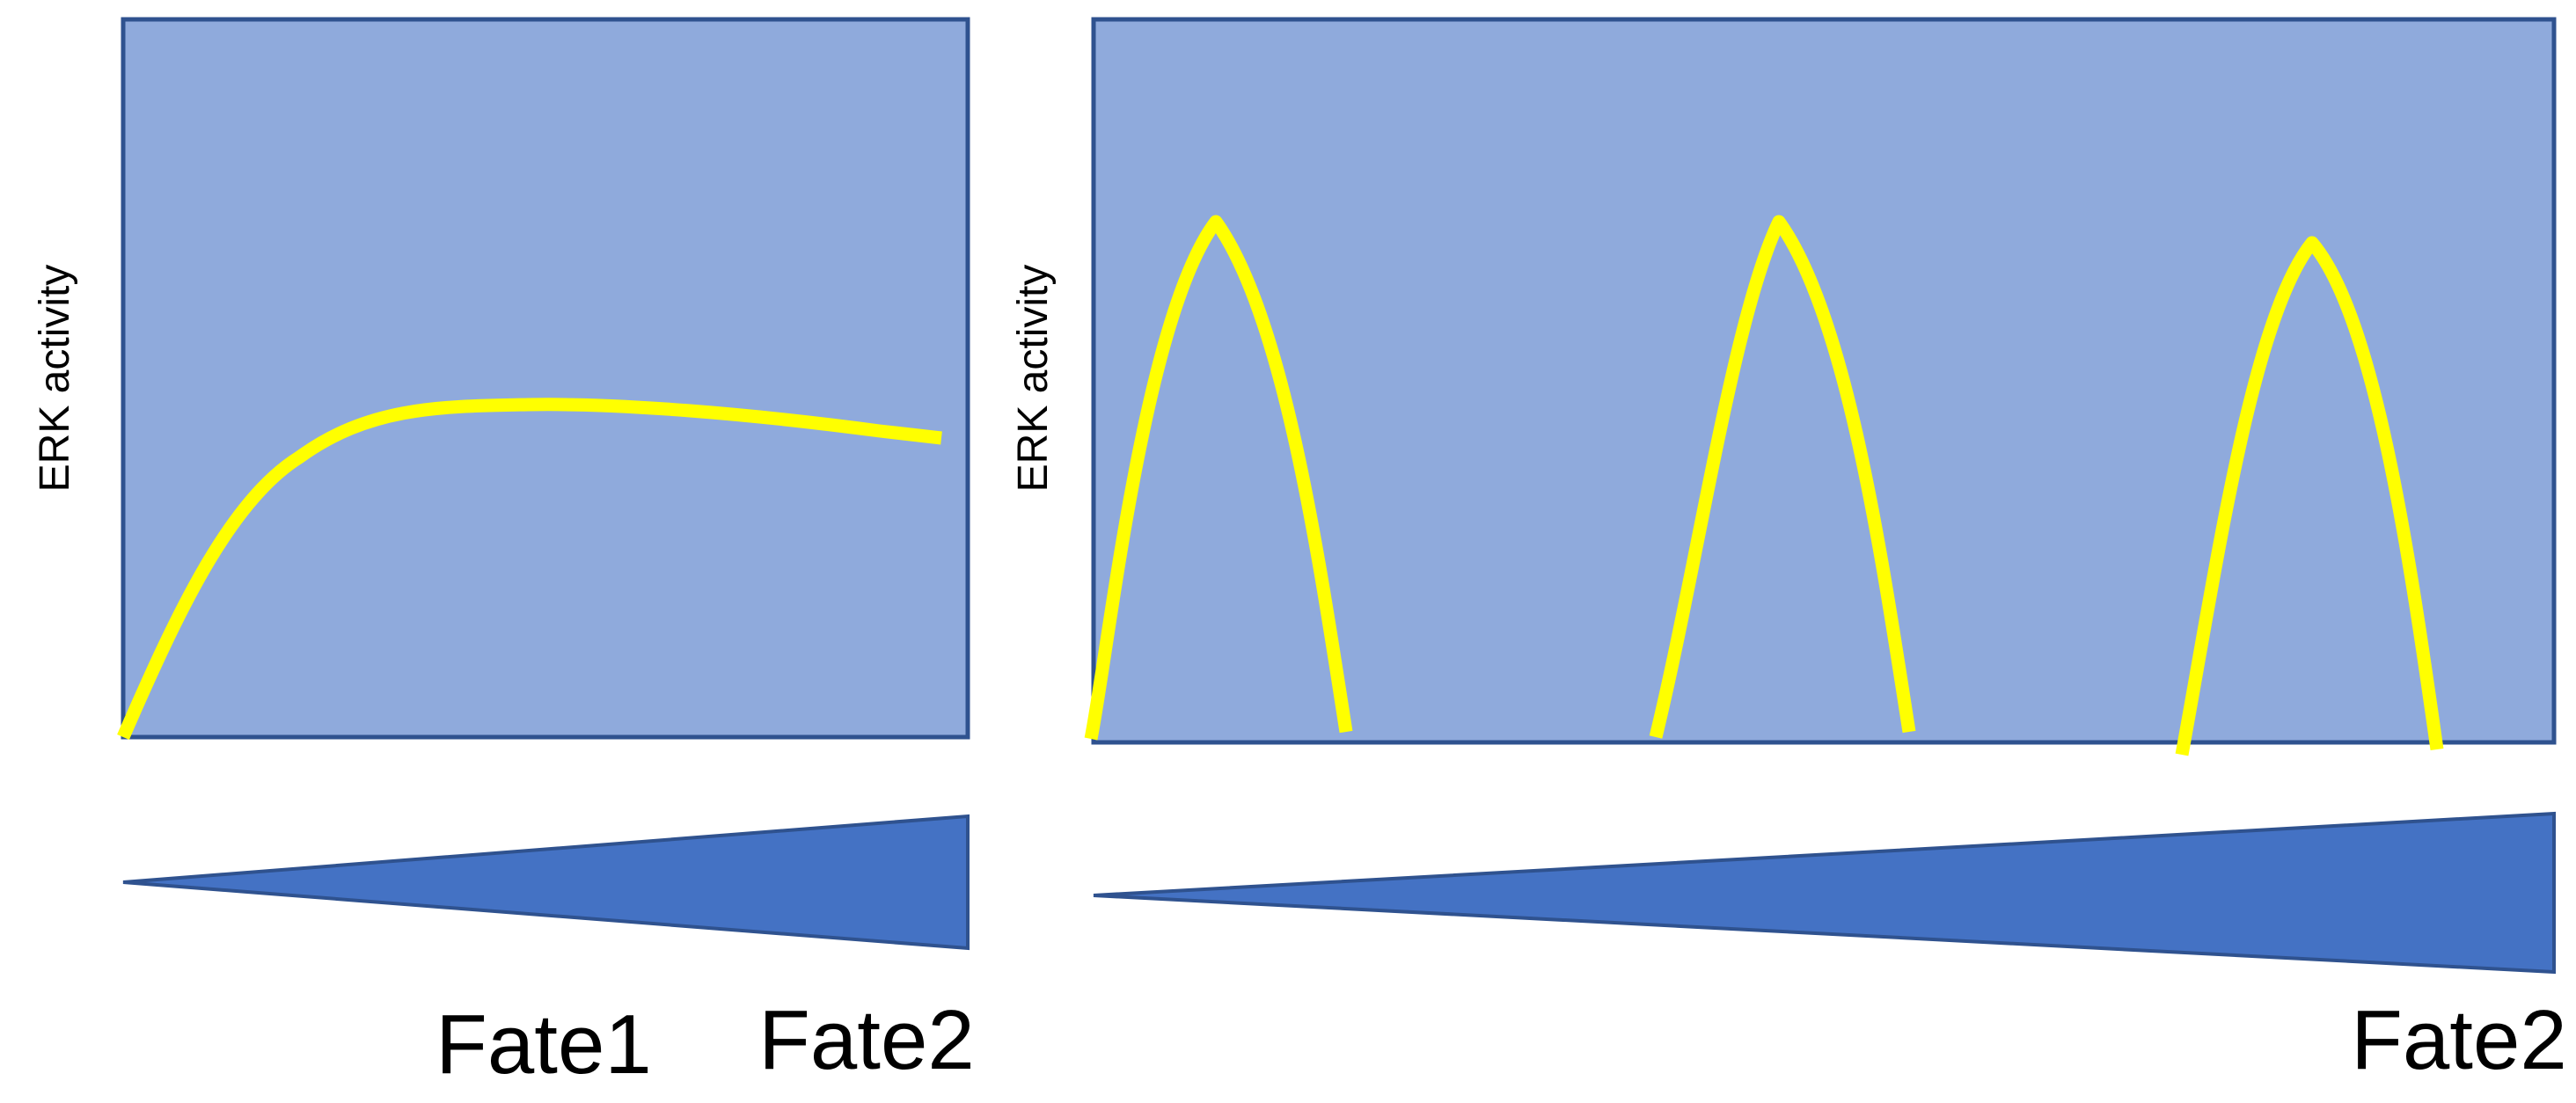  What do you see at coordinates (55, 379) in the screenshot?
I see `left-y-axis-label: ERK activity` at bounding box center [55, 379].